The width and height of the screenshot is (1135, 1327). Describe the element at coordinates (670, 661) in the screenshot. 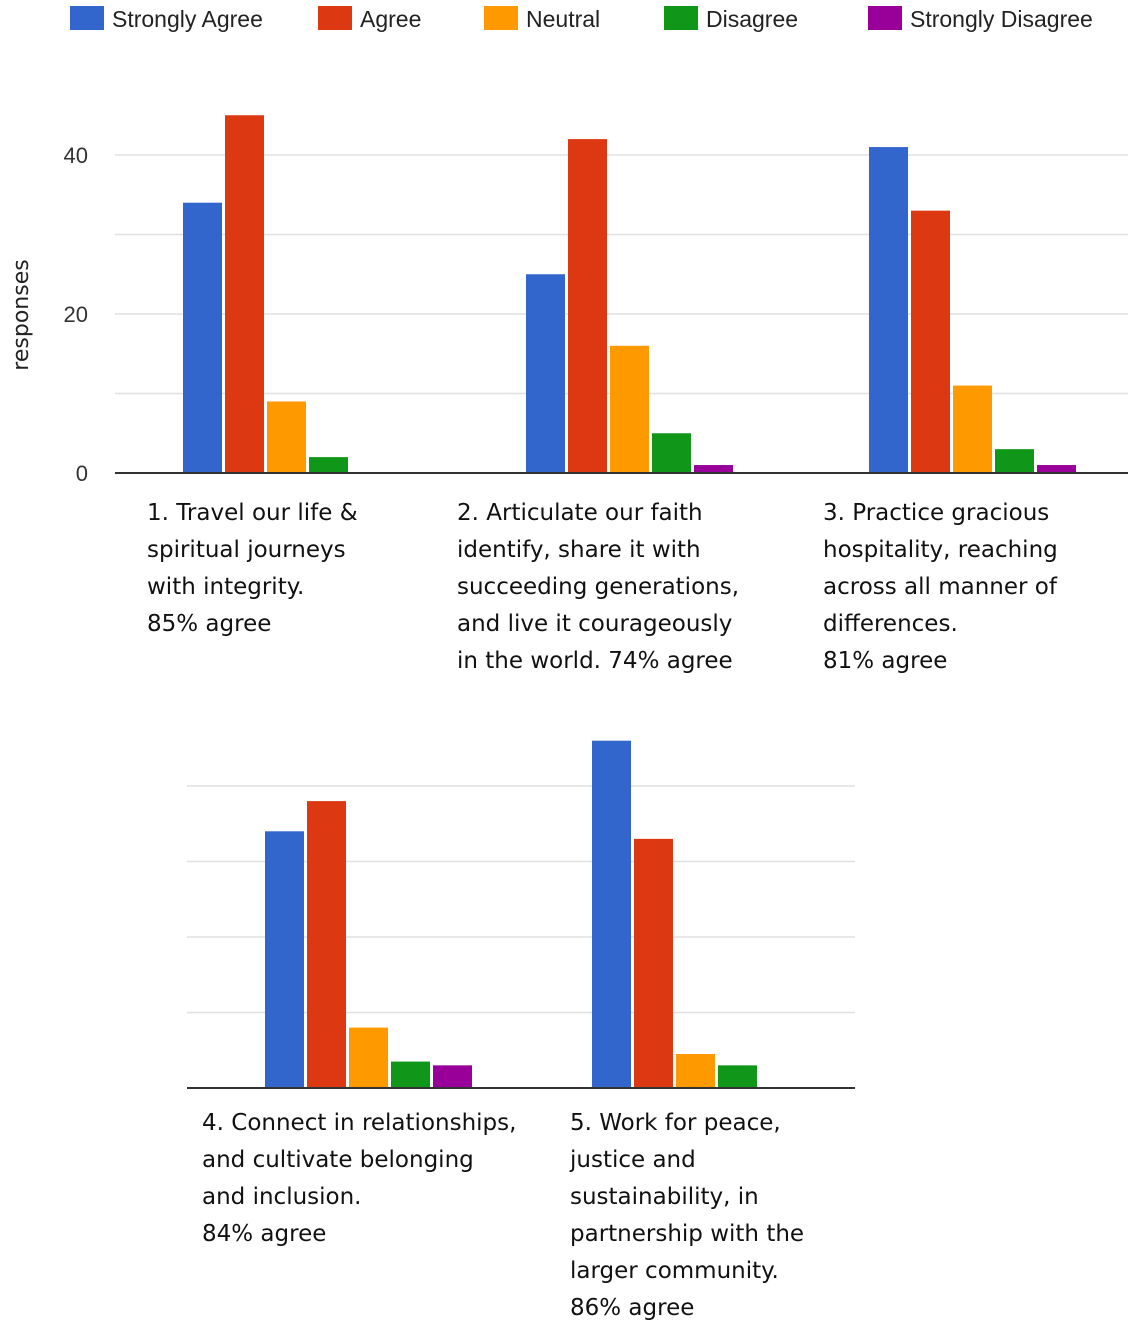

I see `category-agree-percent: 74% agree` at that location.